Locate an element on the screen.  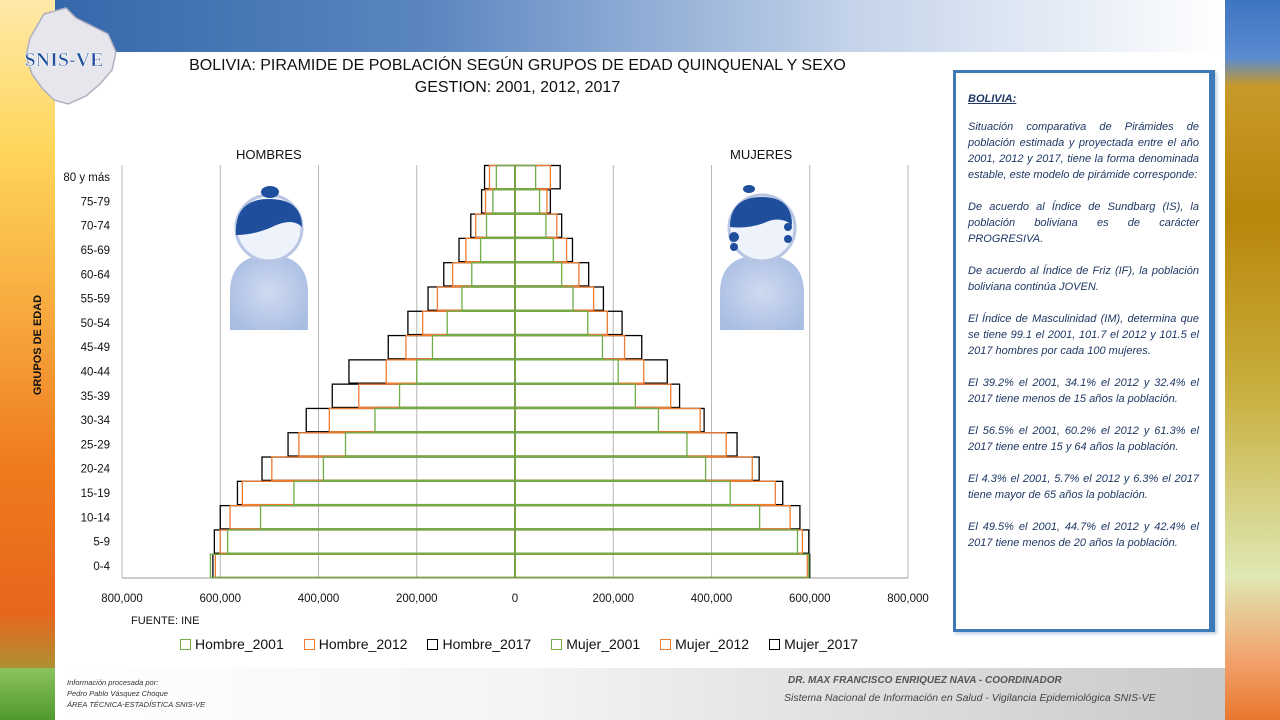
y-tick-label: 25-29 is located at coordinates (95, 445).